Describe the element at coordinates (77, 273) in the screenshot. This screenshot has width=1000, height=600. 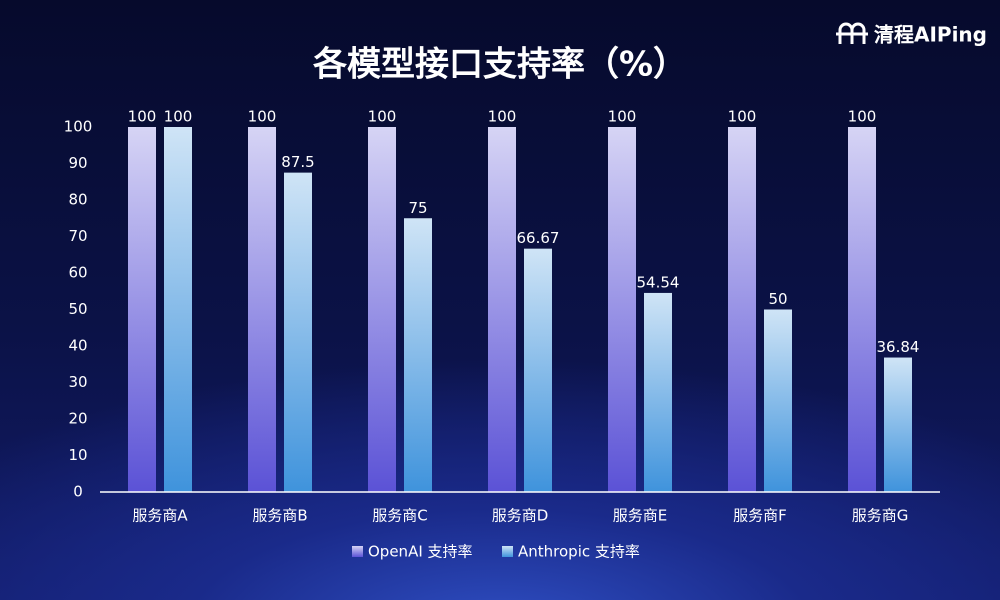
I see `y-tick-label: 60` at that location.